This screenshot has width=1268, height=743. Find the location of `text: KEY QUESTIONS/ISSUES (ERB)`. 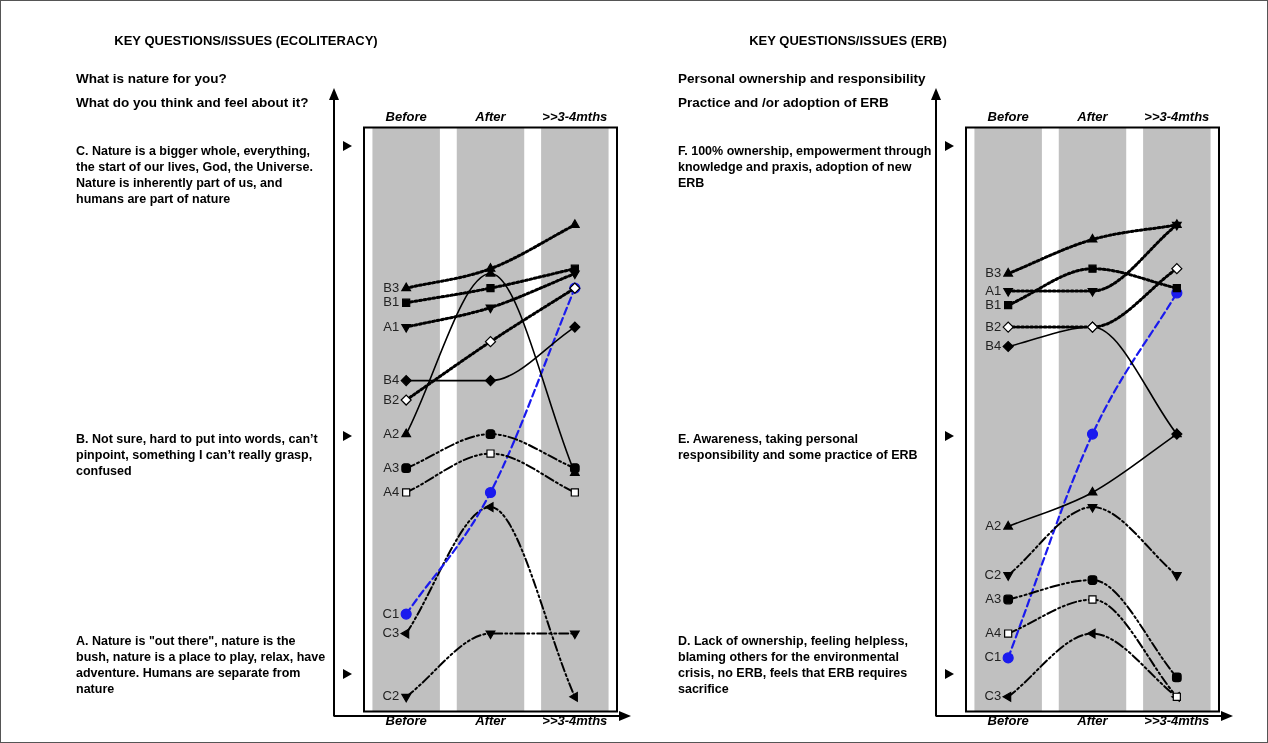

text: KEY QUESTIONS/ISSUES (ERB) is located at coordinates (848, 40).